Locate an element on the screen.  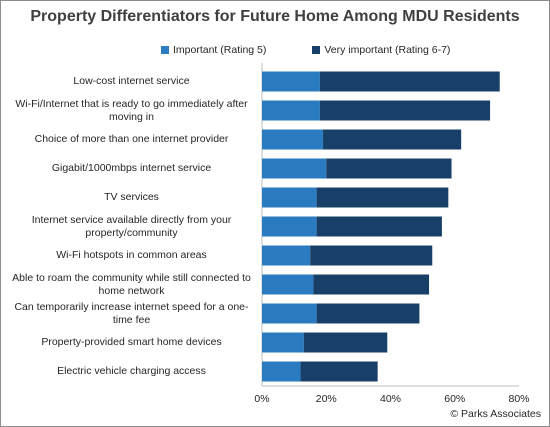
legend-item-very-important: Very important (Rating 6-7) is located at coordinates (381, 50).